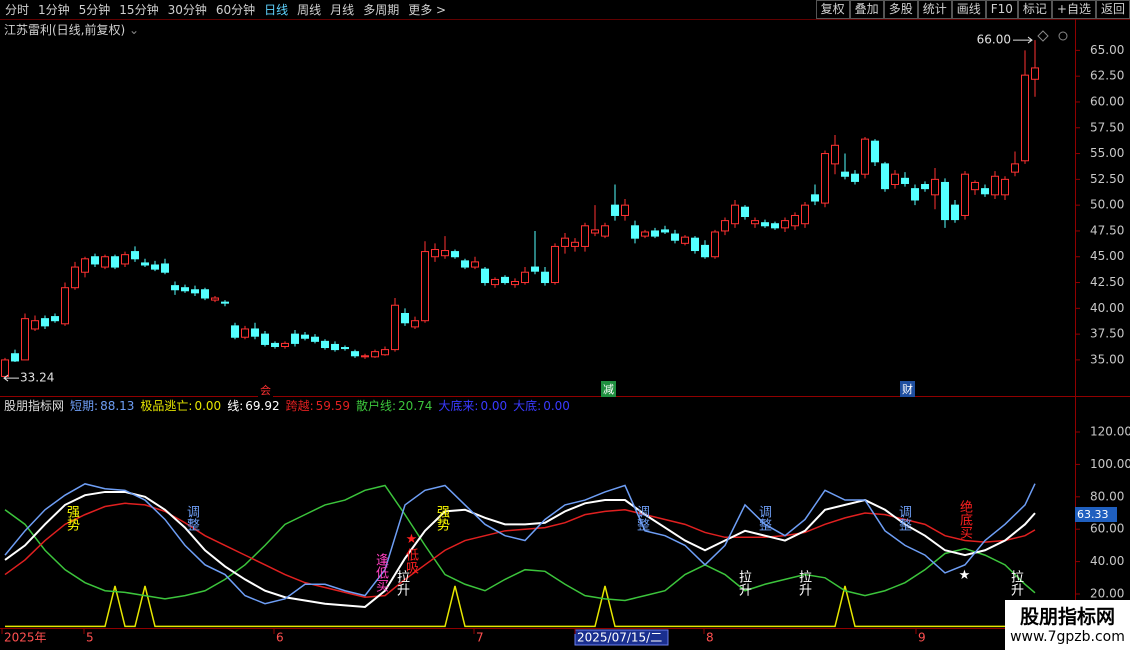  Describe the element at coordinates (556, 406) in the screenshot. I see `legend-value: 0.00` at that location.